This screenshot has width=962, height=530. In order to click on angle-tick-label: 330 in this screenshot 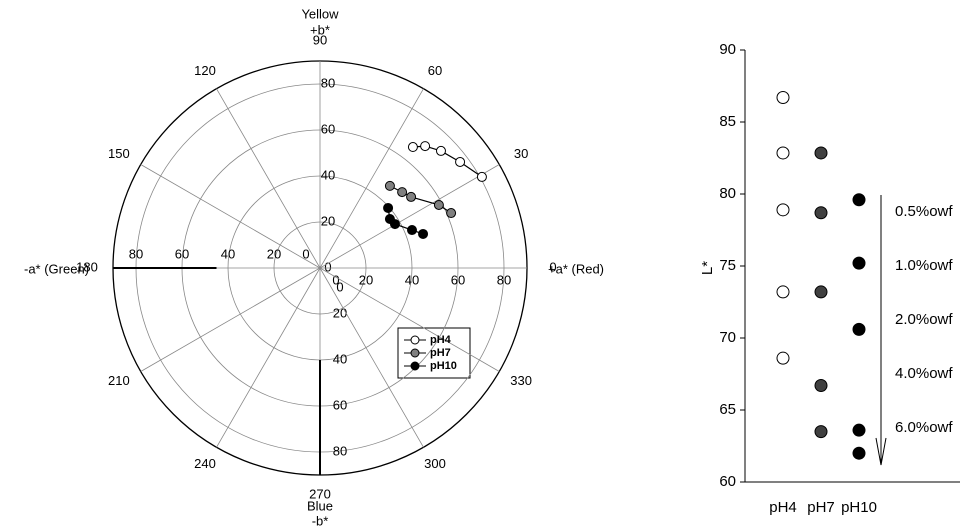, I will do `click(521, 380)`.